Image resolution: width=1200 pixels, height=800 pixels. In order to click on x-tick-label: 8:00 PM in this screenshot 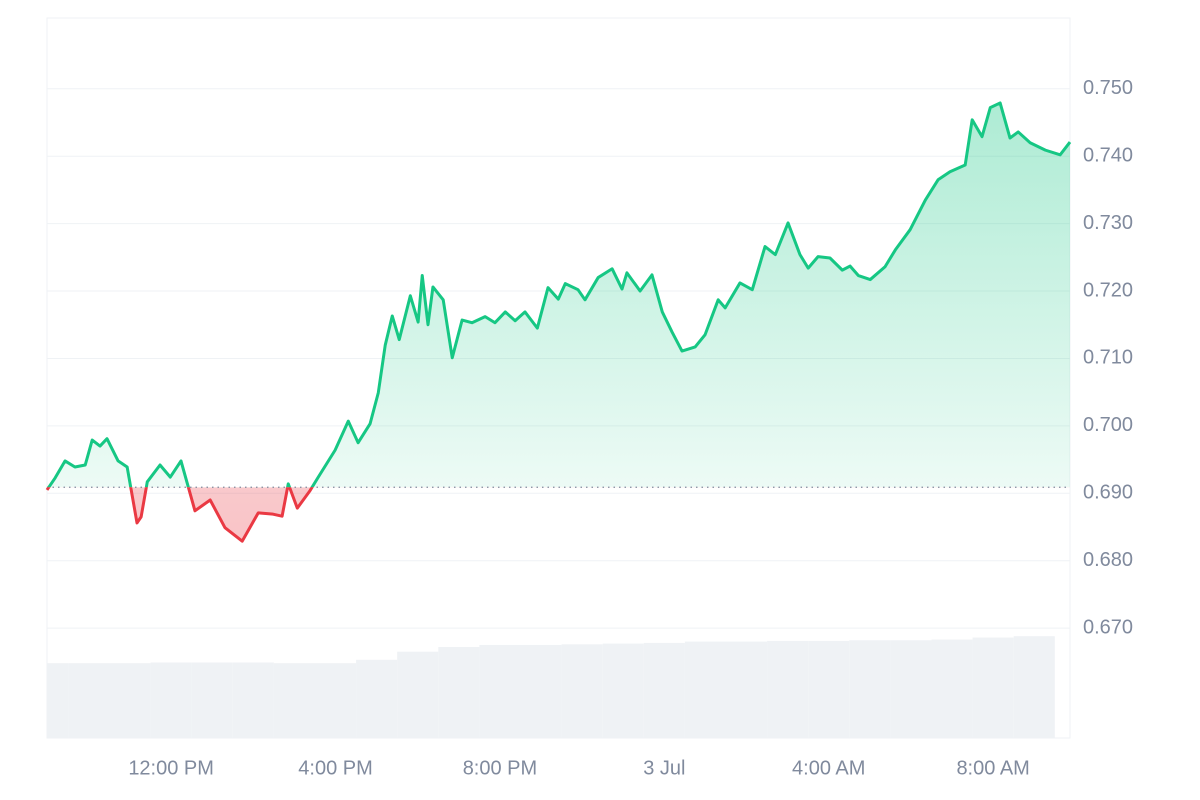, I will do `click(500, 768)`.